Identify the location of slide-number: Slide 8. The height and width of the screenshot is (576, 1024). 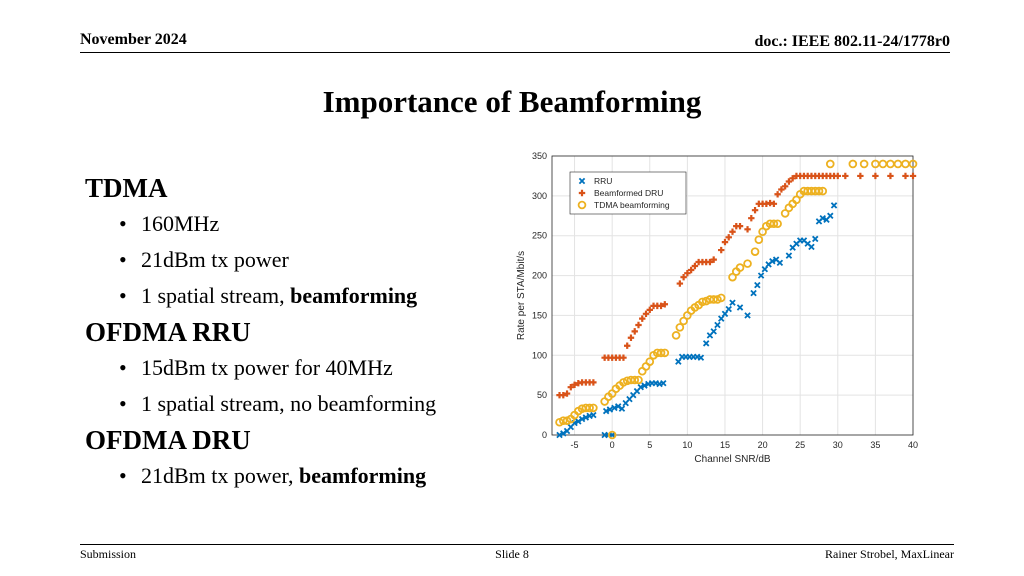
(512, 554).